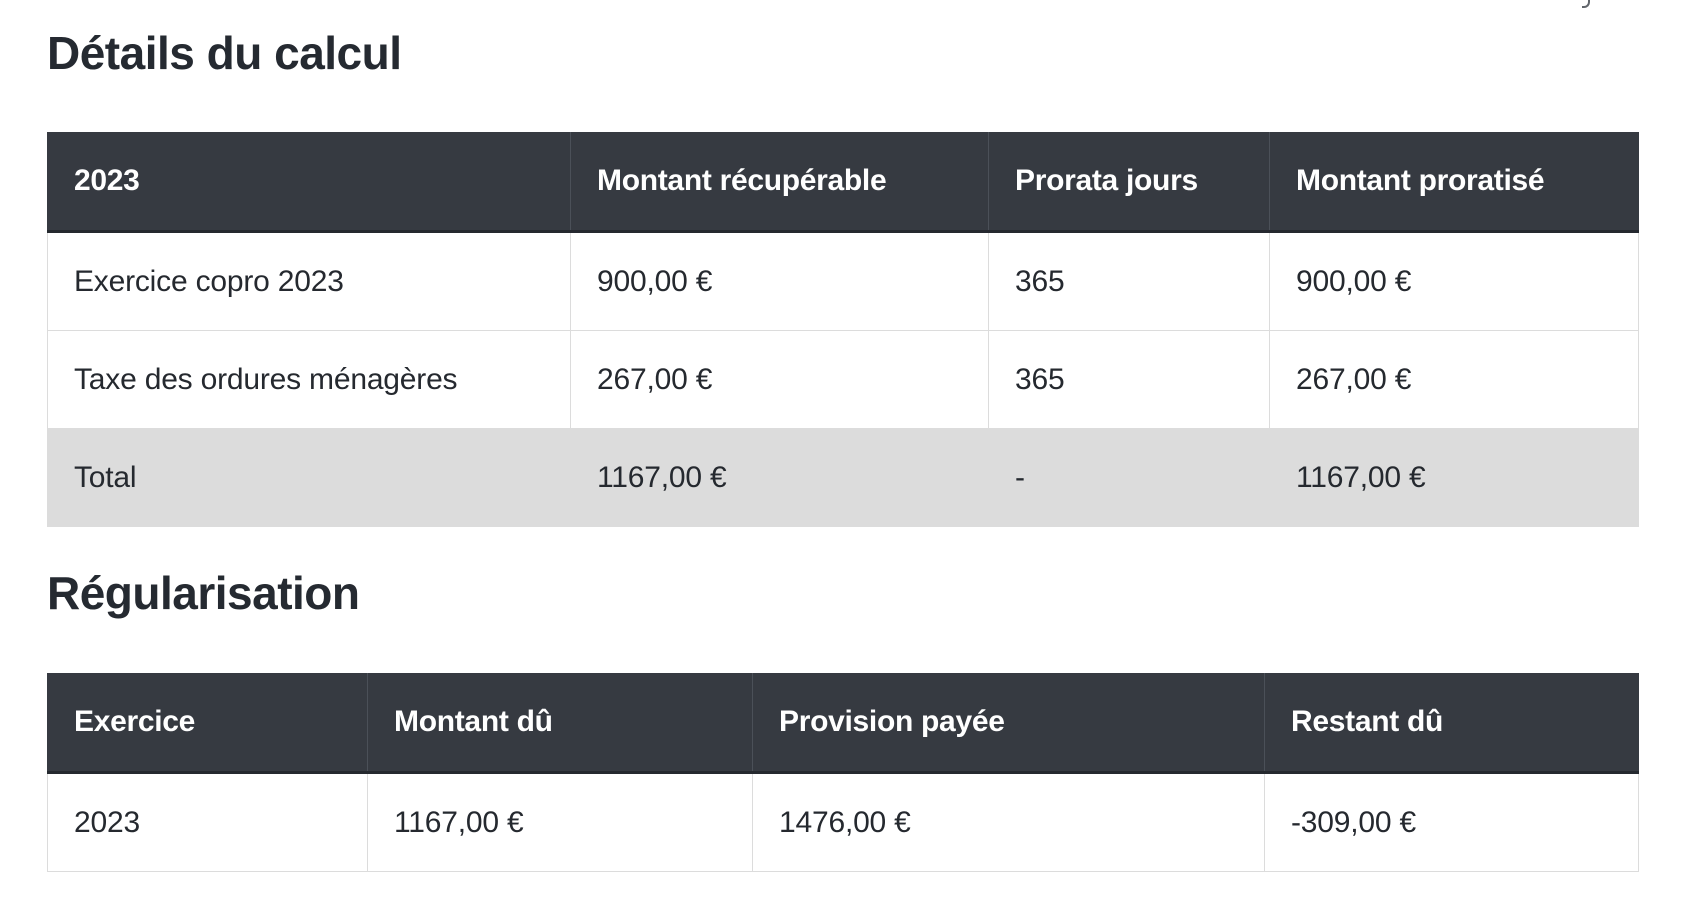 Image resolution: width=1684 pixels, height=908 pixels. What do you see at coordinates (1454, 182) in the screenshot?
I see `details-header-prorated-amount: Montant proratisé` at bounding box center [1454, 182].